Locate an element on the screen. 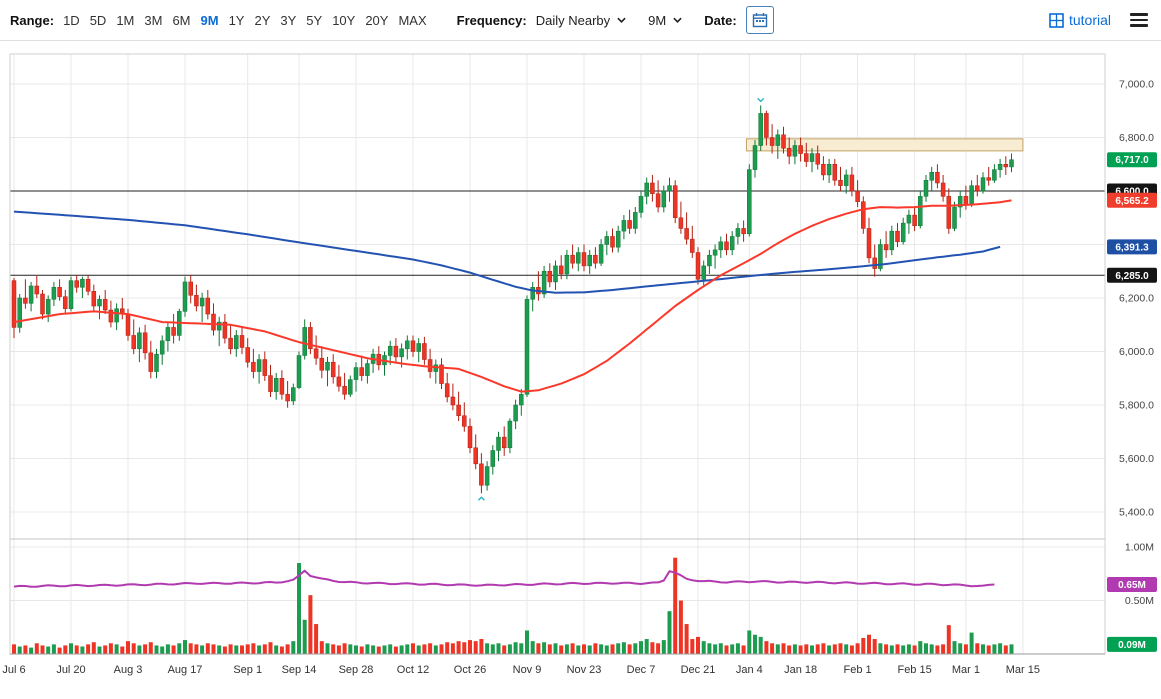  range-option-5d: 5D is located at coordinates (98, 20).